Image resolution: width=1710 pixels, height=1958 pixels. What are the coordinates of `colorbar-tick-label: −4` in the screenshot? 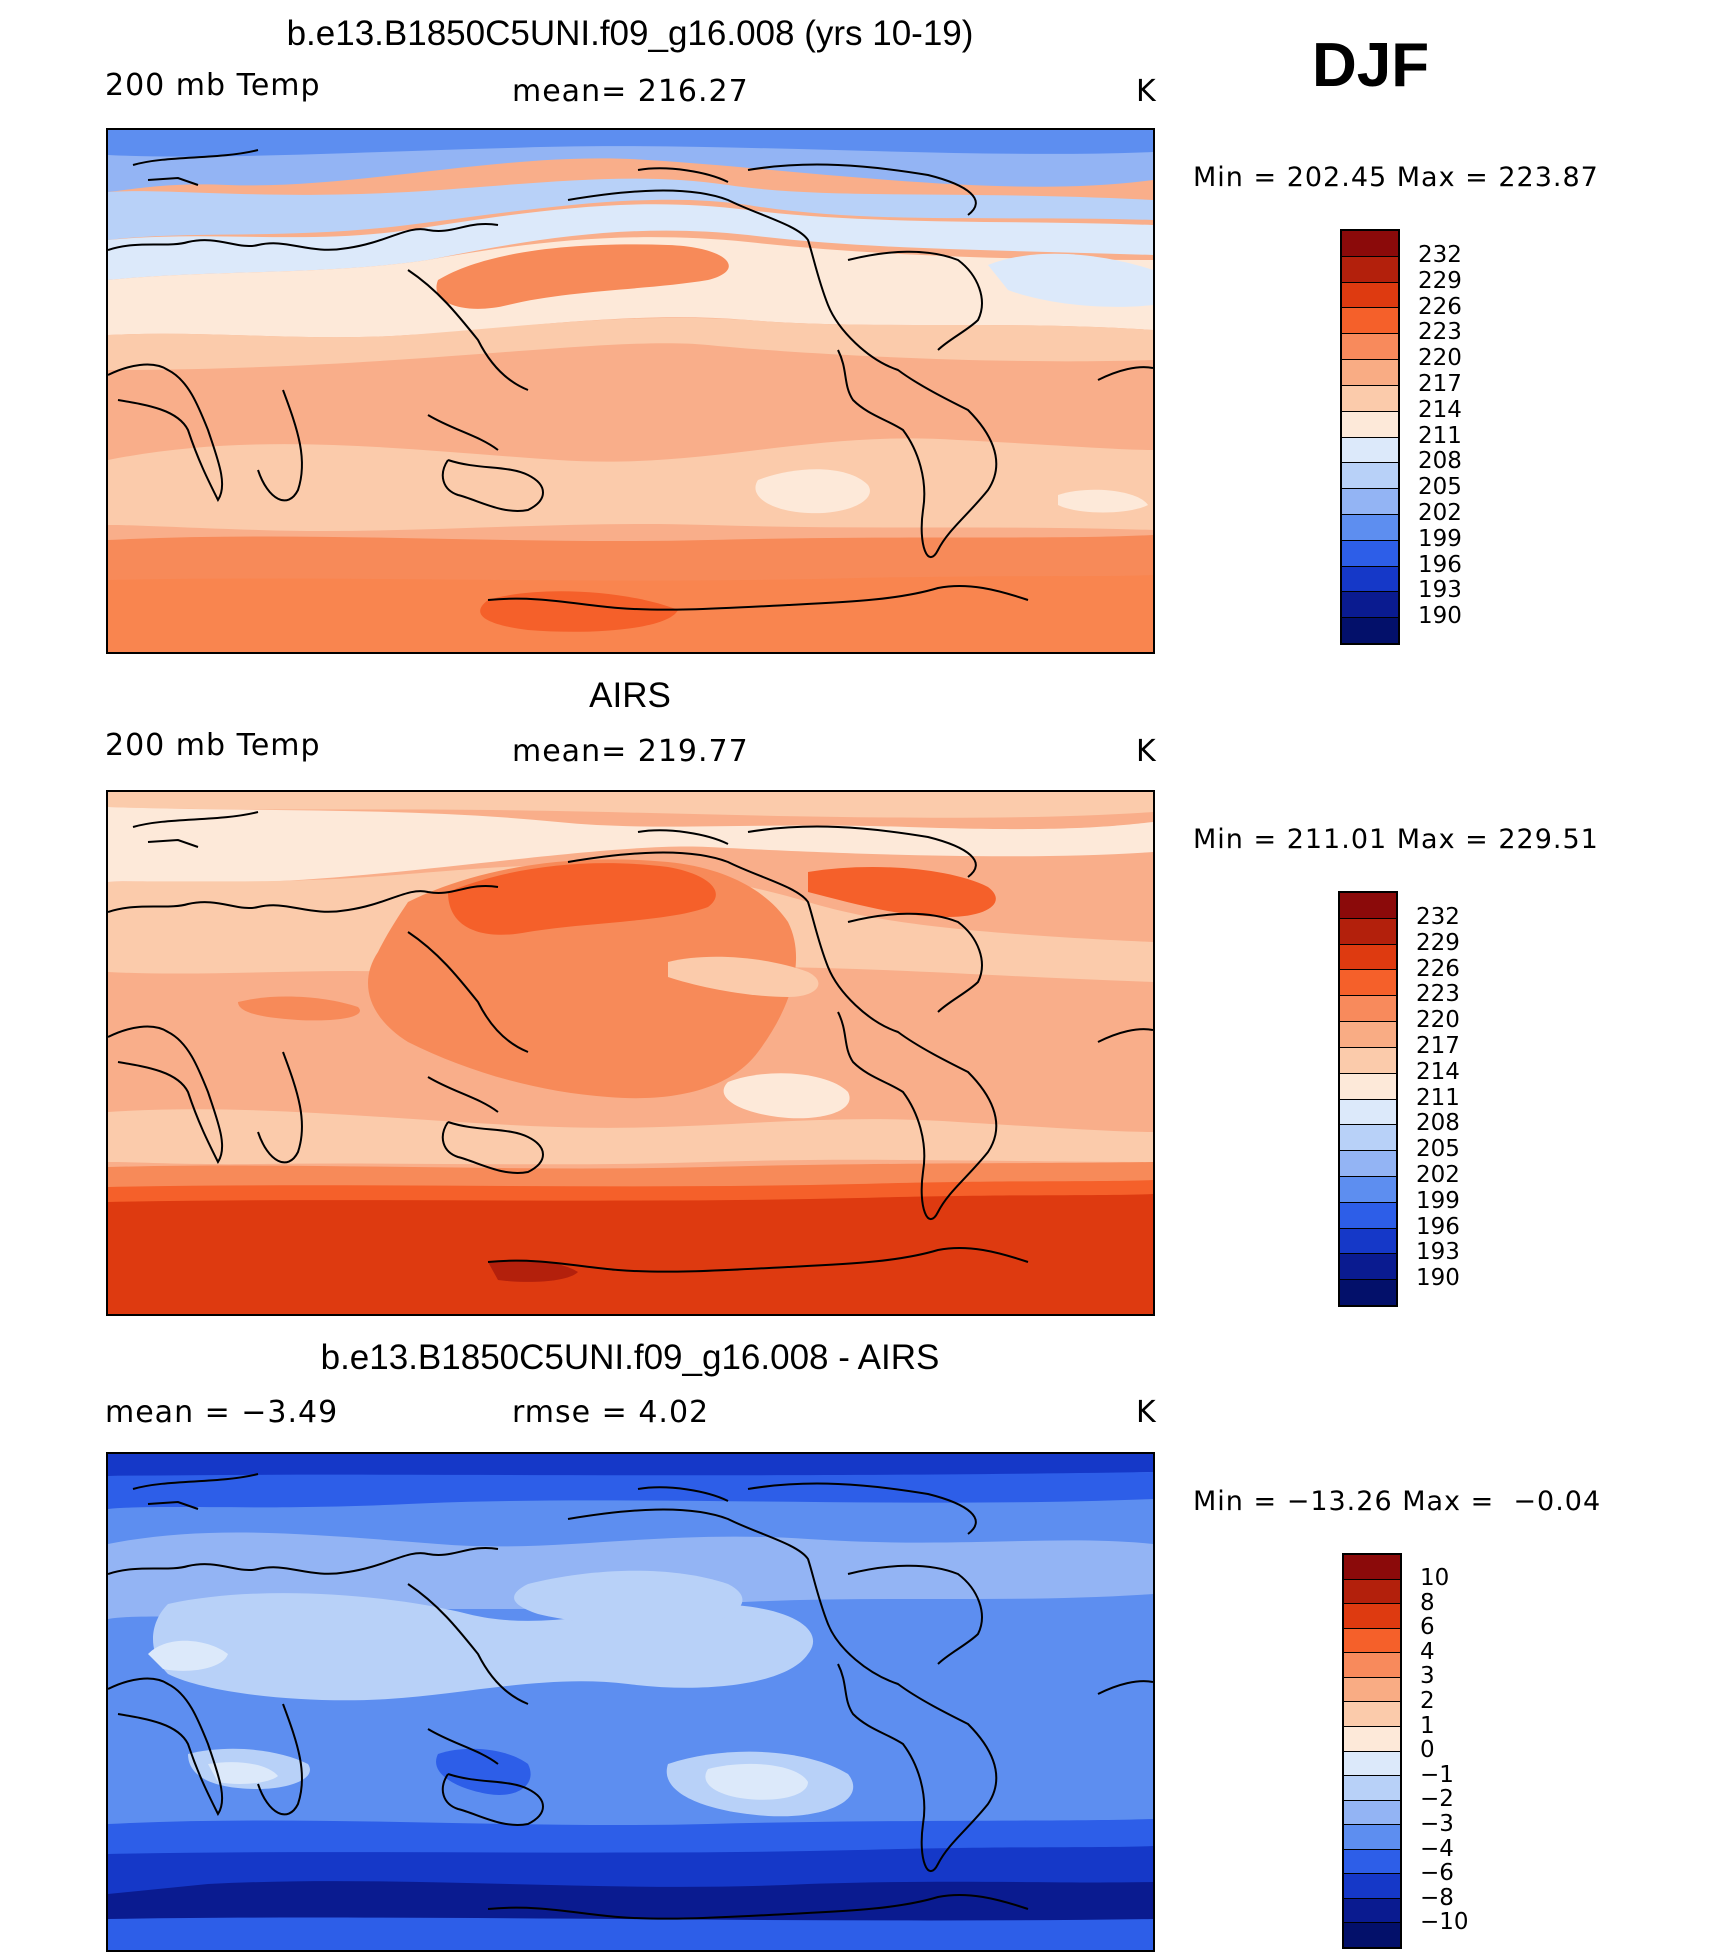 It's located at (1437, 1848).